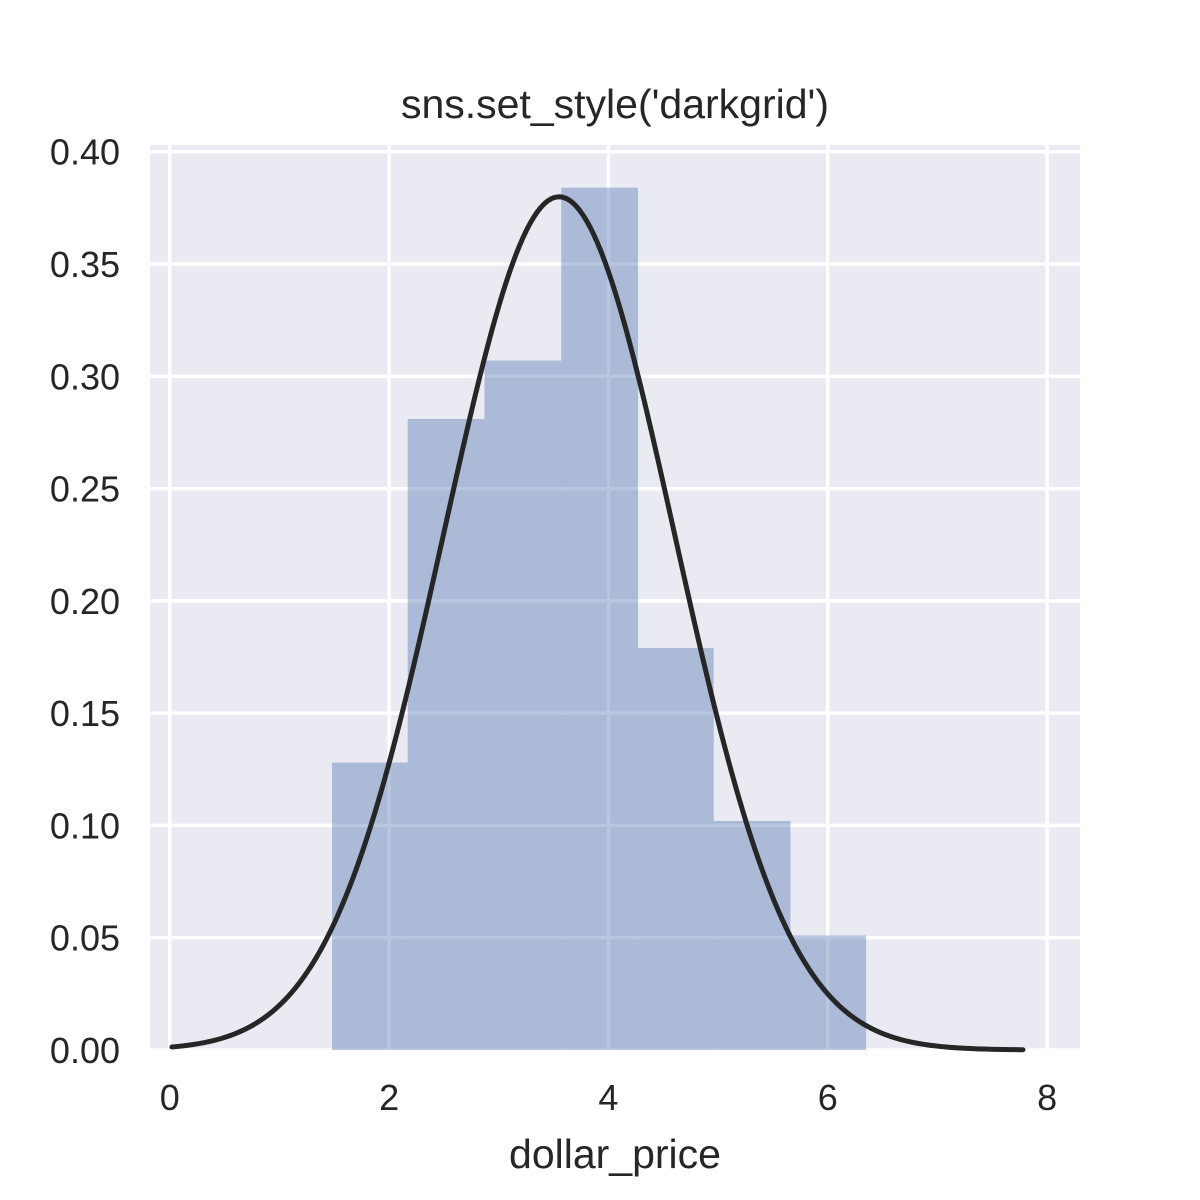  What do you see at coordinates (85, 713) in the screenshot?
I see `y-tick-label: 0.15` at bounding box center [85, 713].